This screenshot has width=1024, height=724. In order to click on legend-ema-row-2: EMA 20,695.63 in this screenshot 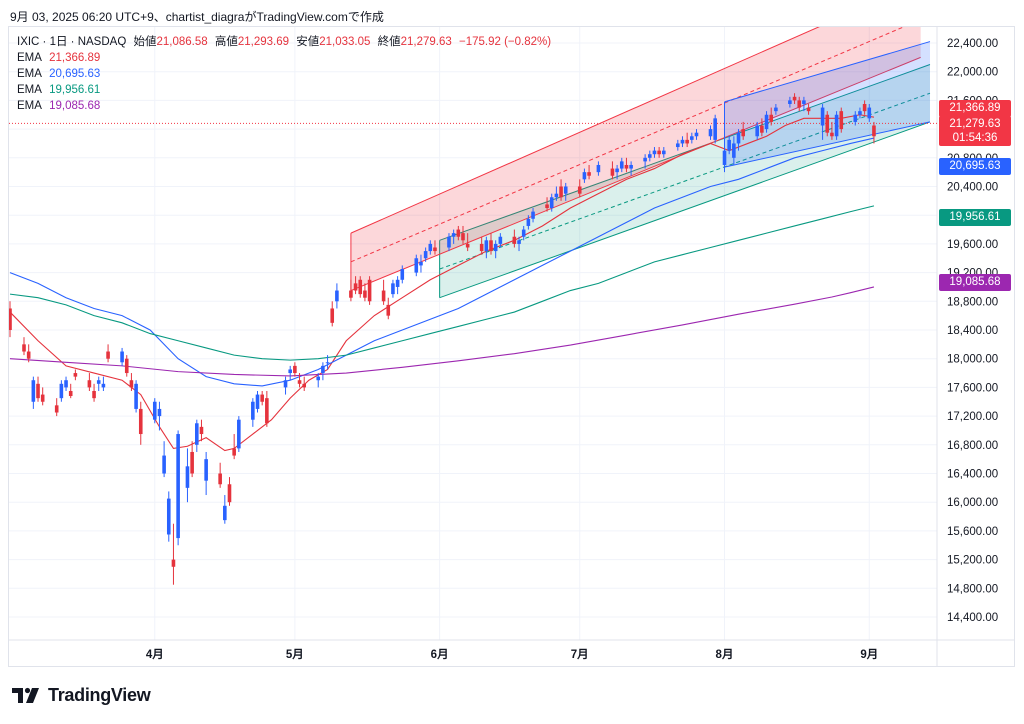, I will do `click(286, 74)`.